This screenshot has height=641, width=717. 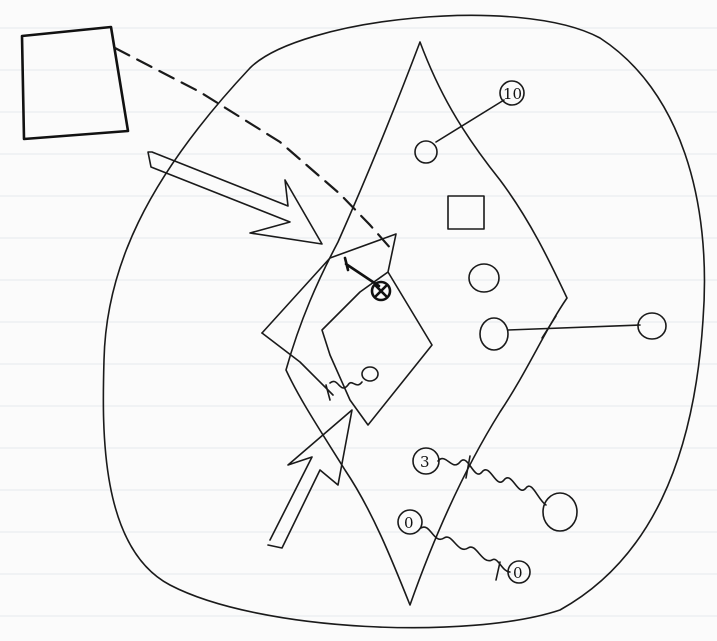 I want to click on tether-top, so click(x=470, y=121).